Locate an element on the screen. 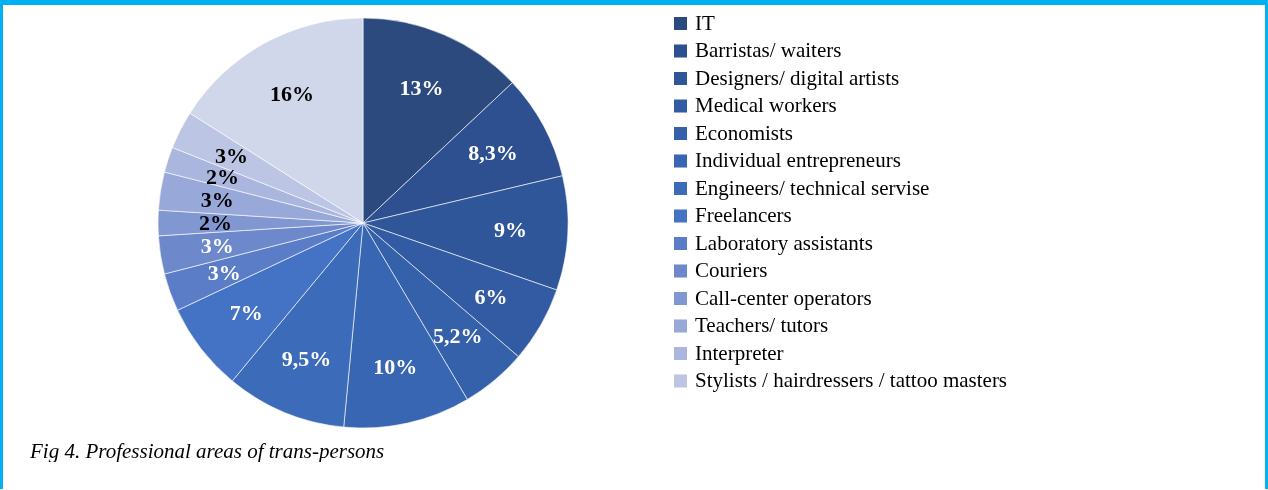 This screenshot has width=1268, height=490. legend-label: Economists is located at coordinates (744, 132).